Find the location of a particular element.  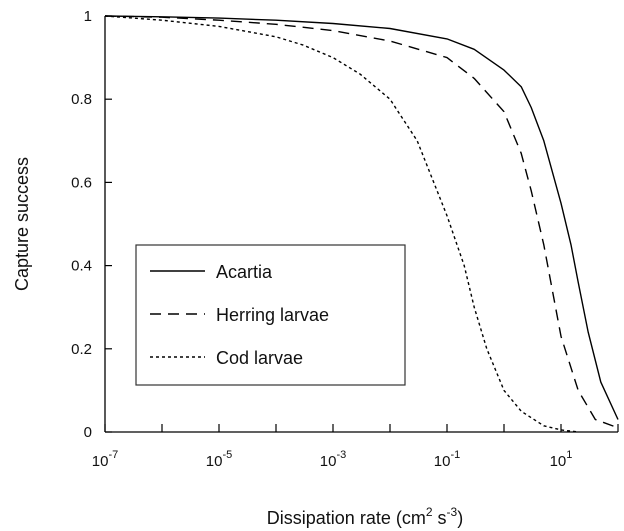

legend-box is located at coordinates (270, 315).